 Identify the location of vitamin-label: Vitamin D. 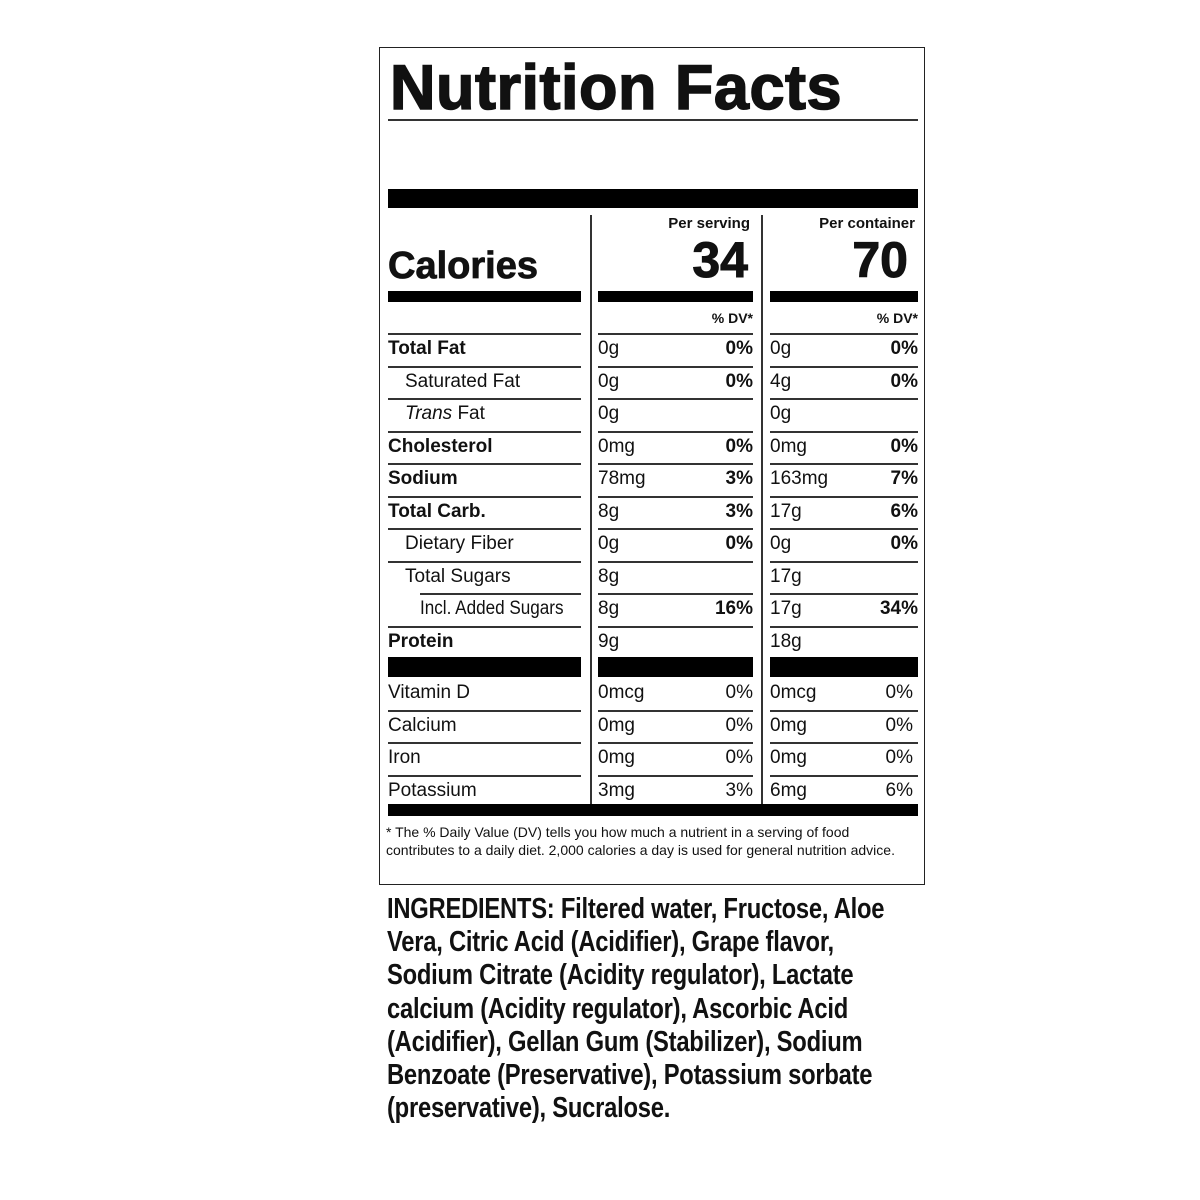
(429, 692).